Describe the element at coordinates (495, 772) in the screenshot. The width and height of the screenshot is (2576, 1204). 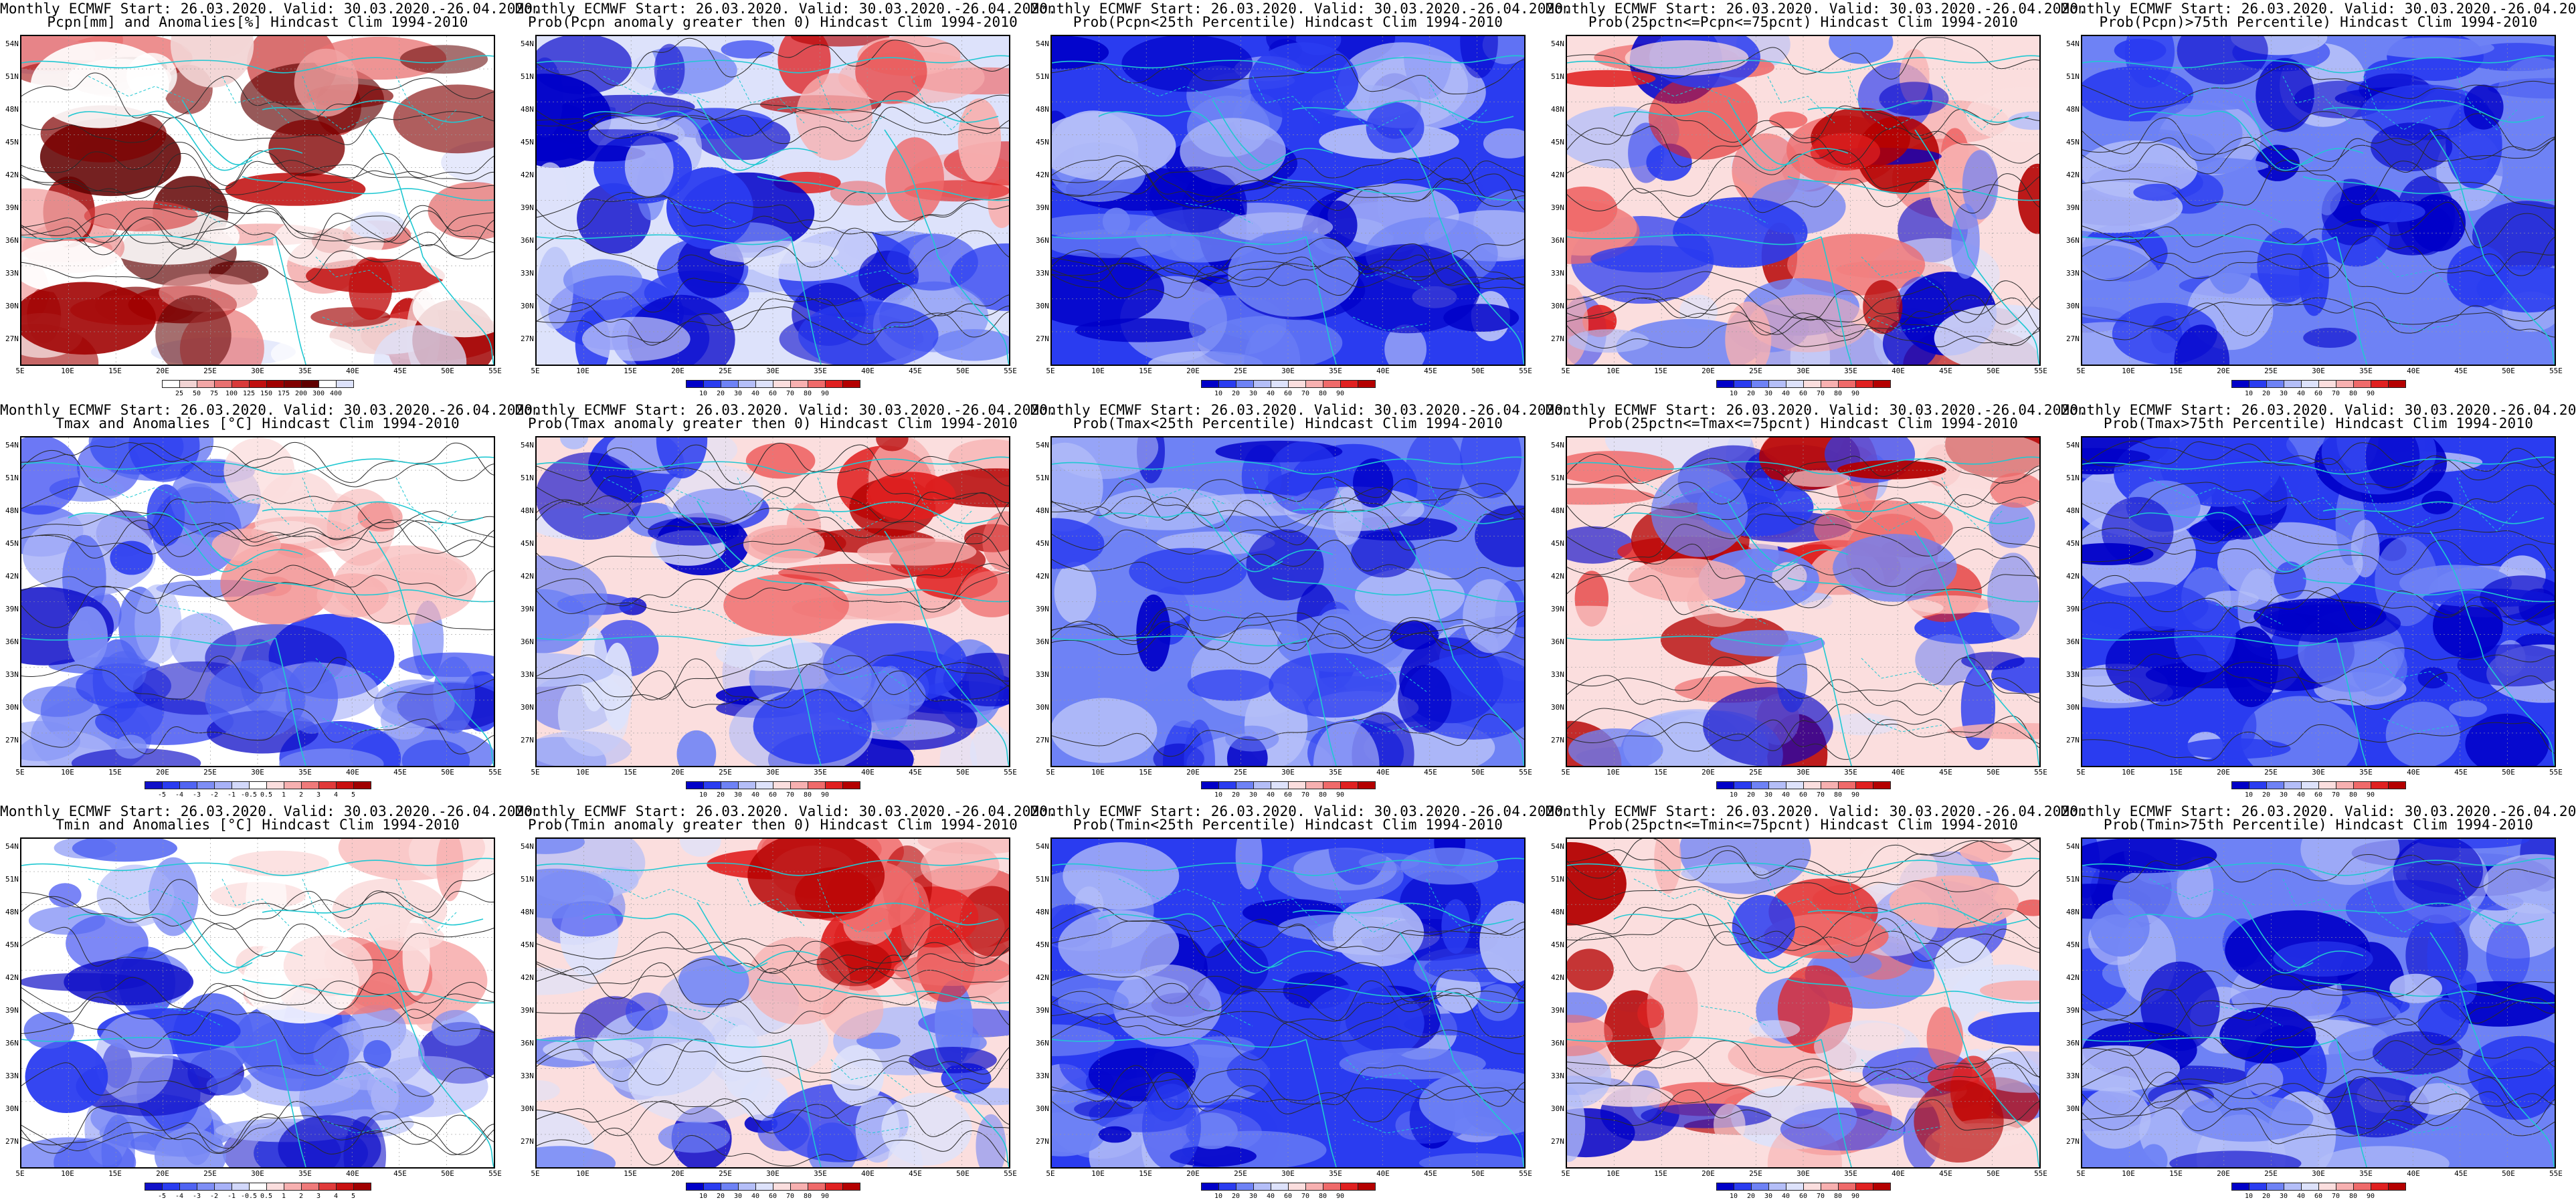
I see `longitude-label: 55E` at that location.